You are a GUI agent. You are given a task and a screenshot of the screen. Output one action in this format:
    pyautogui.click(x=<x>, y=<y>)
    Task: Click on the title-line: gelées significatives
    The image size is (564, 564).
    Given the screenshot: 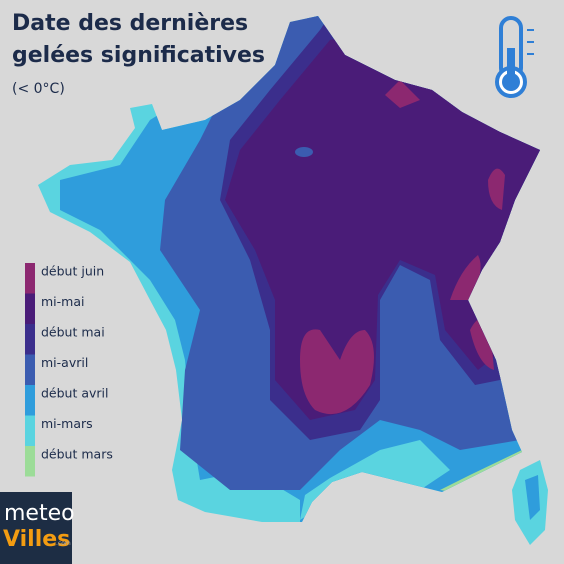 What is the action you would take?
    pyautogui.click(x=138, y=55)
    